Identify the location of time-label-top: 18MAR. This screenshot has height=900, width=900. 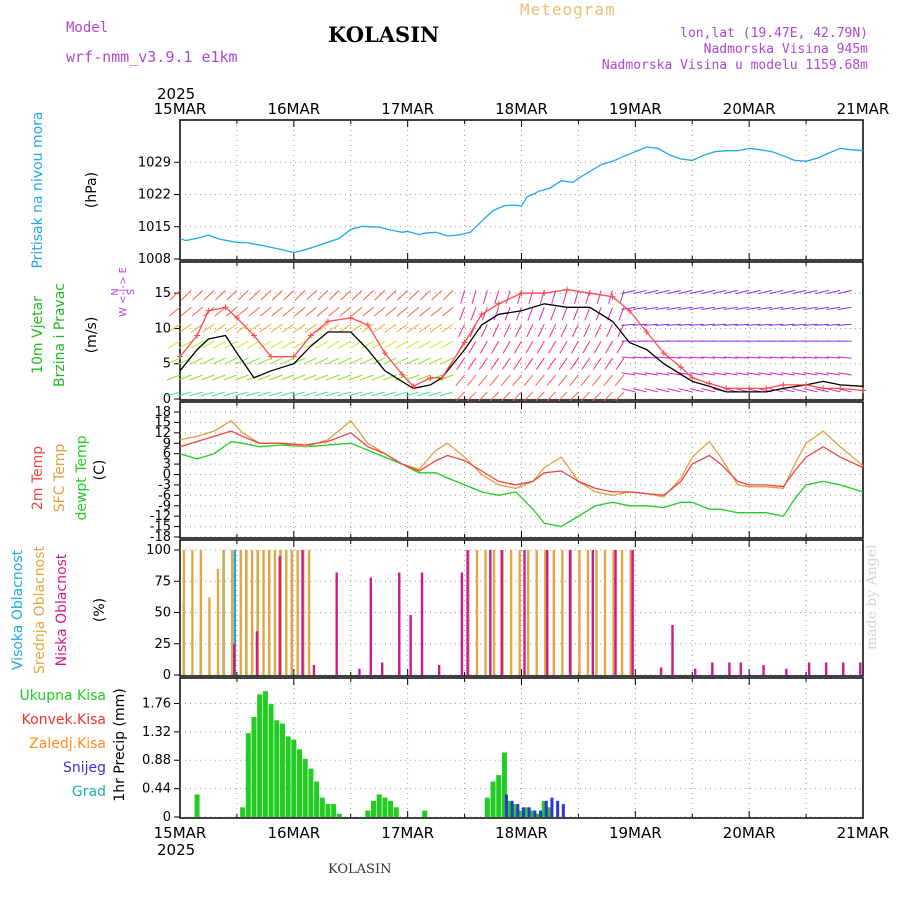
(521, 109).